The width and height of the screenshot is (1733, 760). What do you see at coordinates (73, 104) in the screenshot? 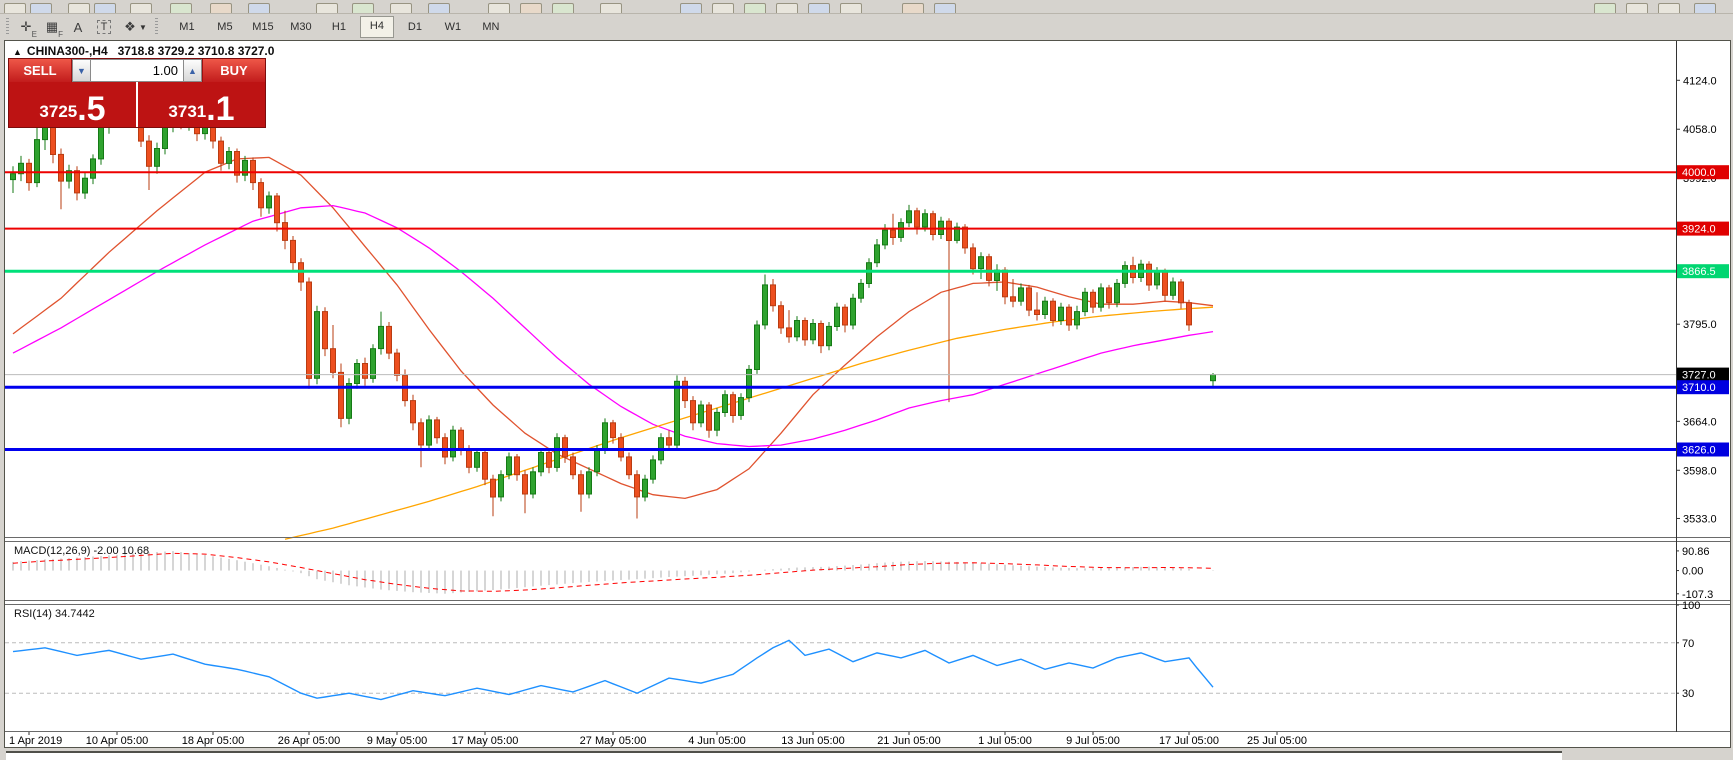
I see `sell-price: 3725.5` at bounding box center [73, 104].